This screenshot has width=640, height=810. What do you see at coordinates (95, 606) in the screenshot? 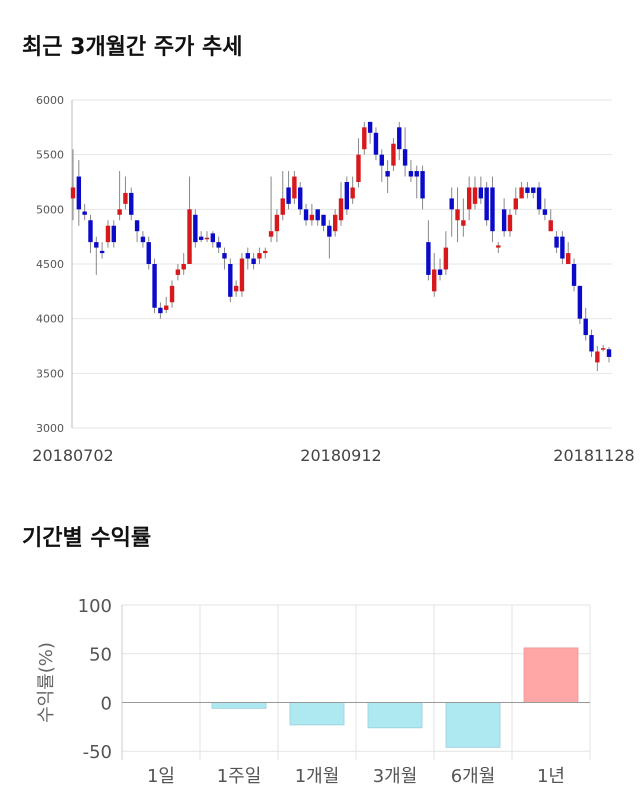
I see `y-tick-label: 100` at bounding box center [95, 606].